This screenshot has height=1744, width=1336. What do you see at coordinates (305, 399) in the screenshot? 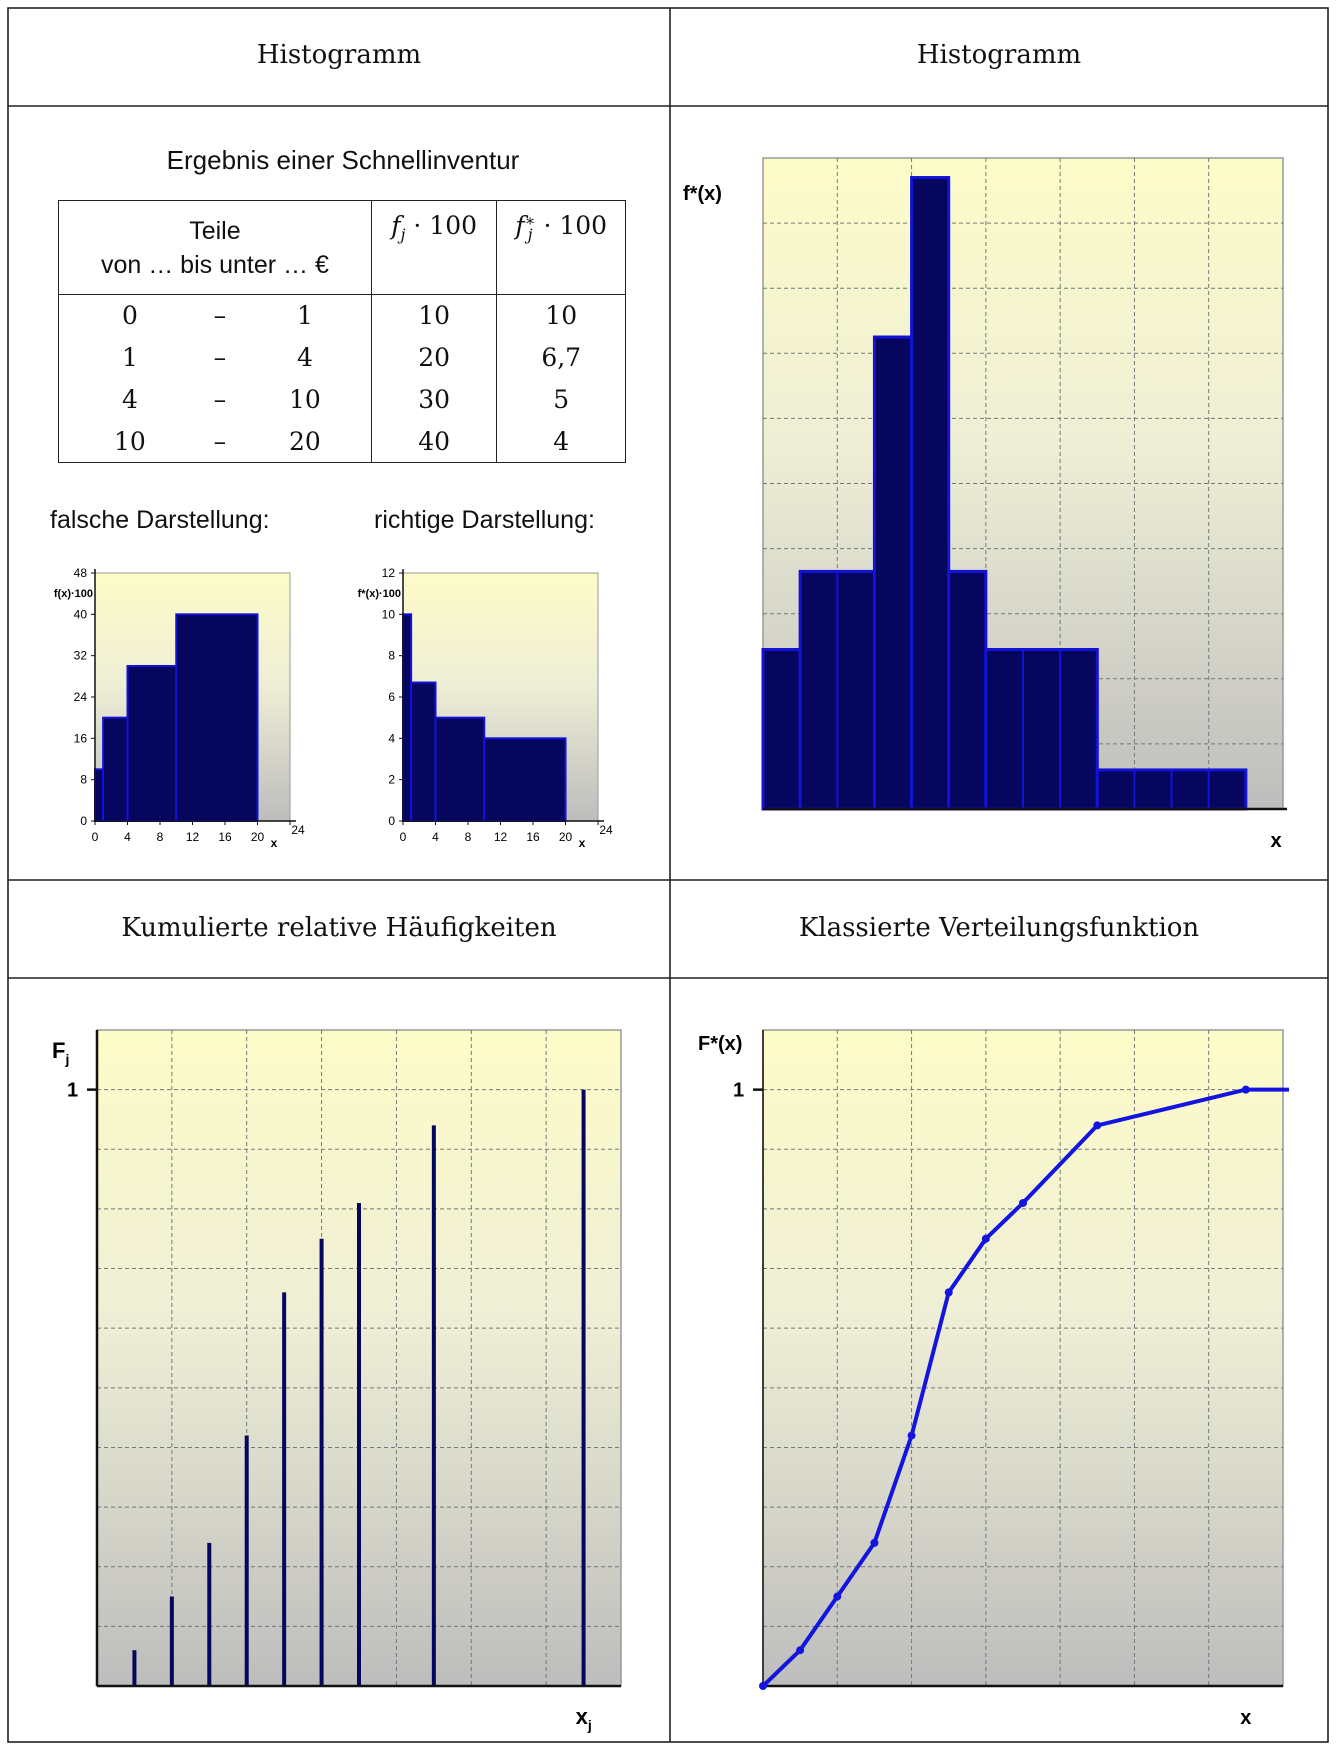
I see `row-to: 10` at bounding box center [305, 399].